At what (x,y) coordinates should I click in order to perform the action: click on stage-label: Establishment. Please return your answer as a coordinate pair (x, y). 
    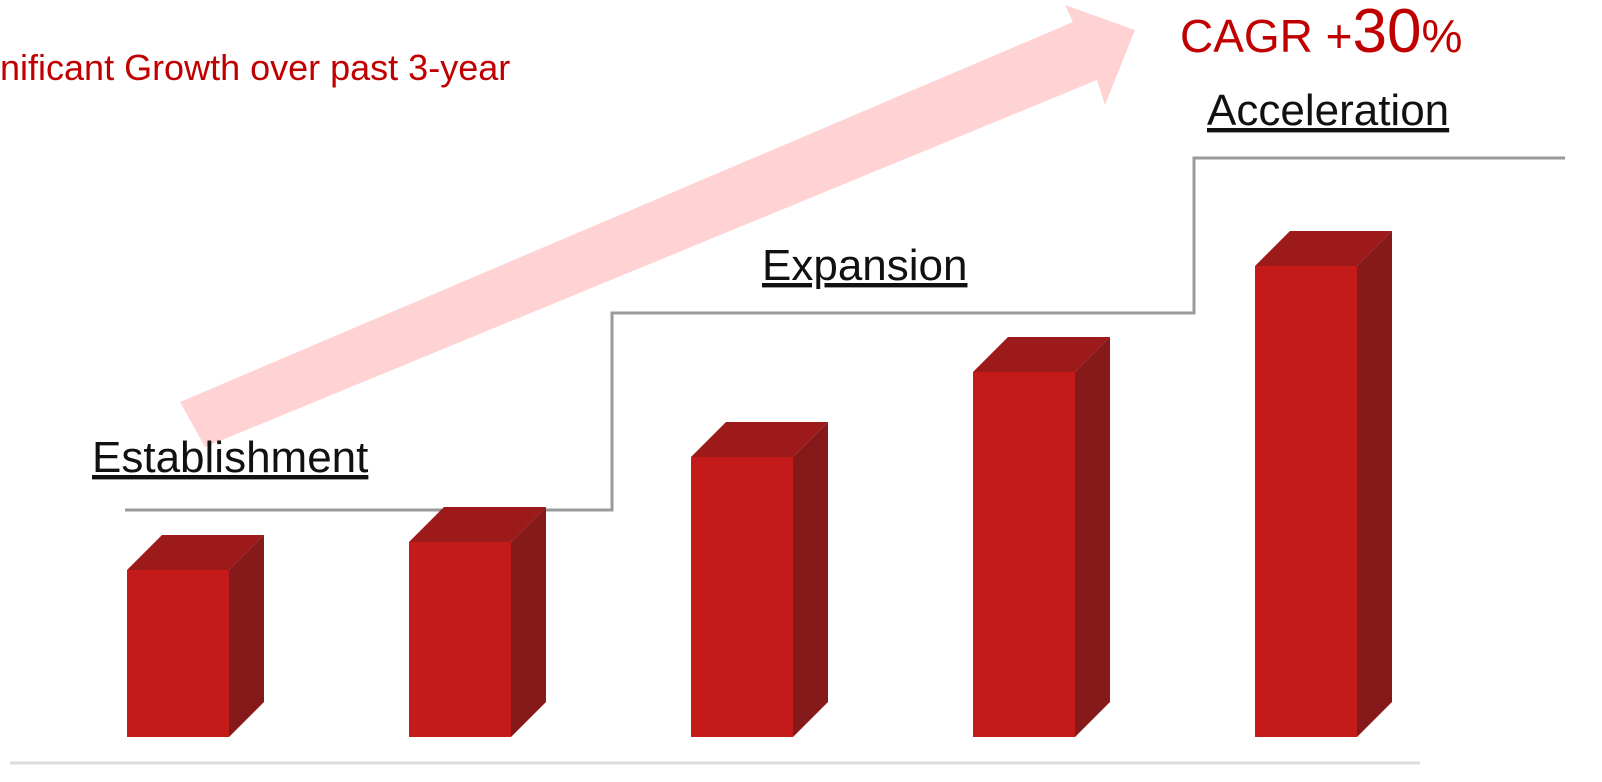
    Looking at the image, I should click on (230, 457).